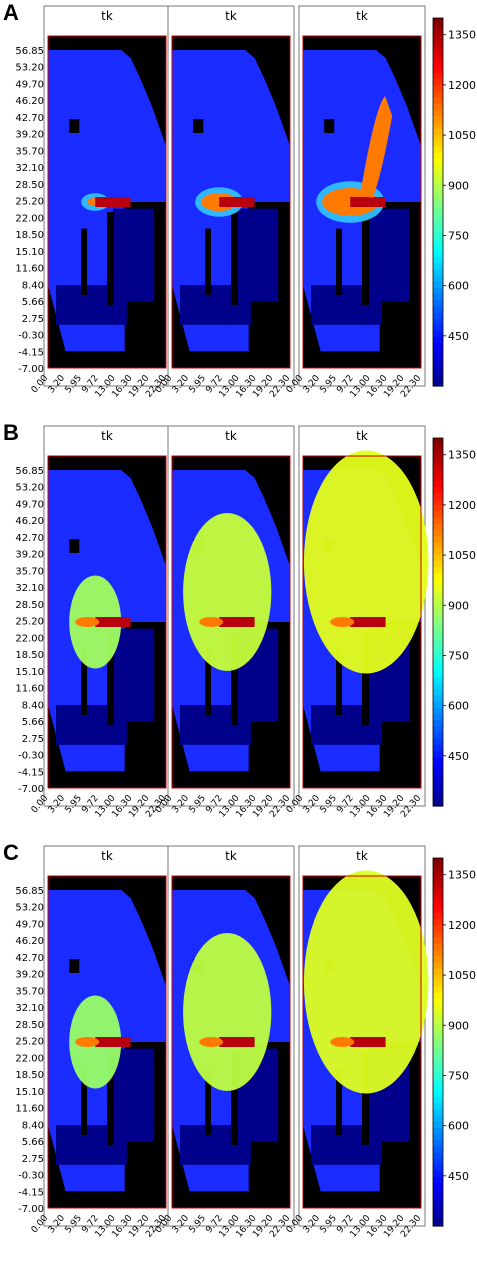 The height and width of the screenshot is (1261, 477). What do you see at coordinates (87, 622) in the screenshot?
I see `plume-warm` at bounding box center [87, 622].